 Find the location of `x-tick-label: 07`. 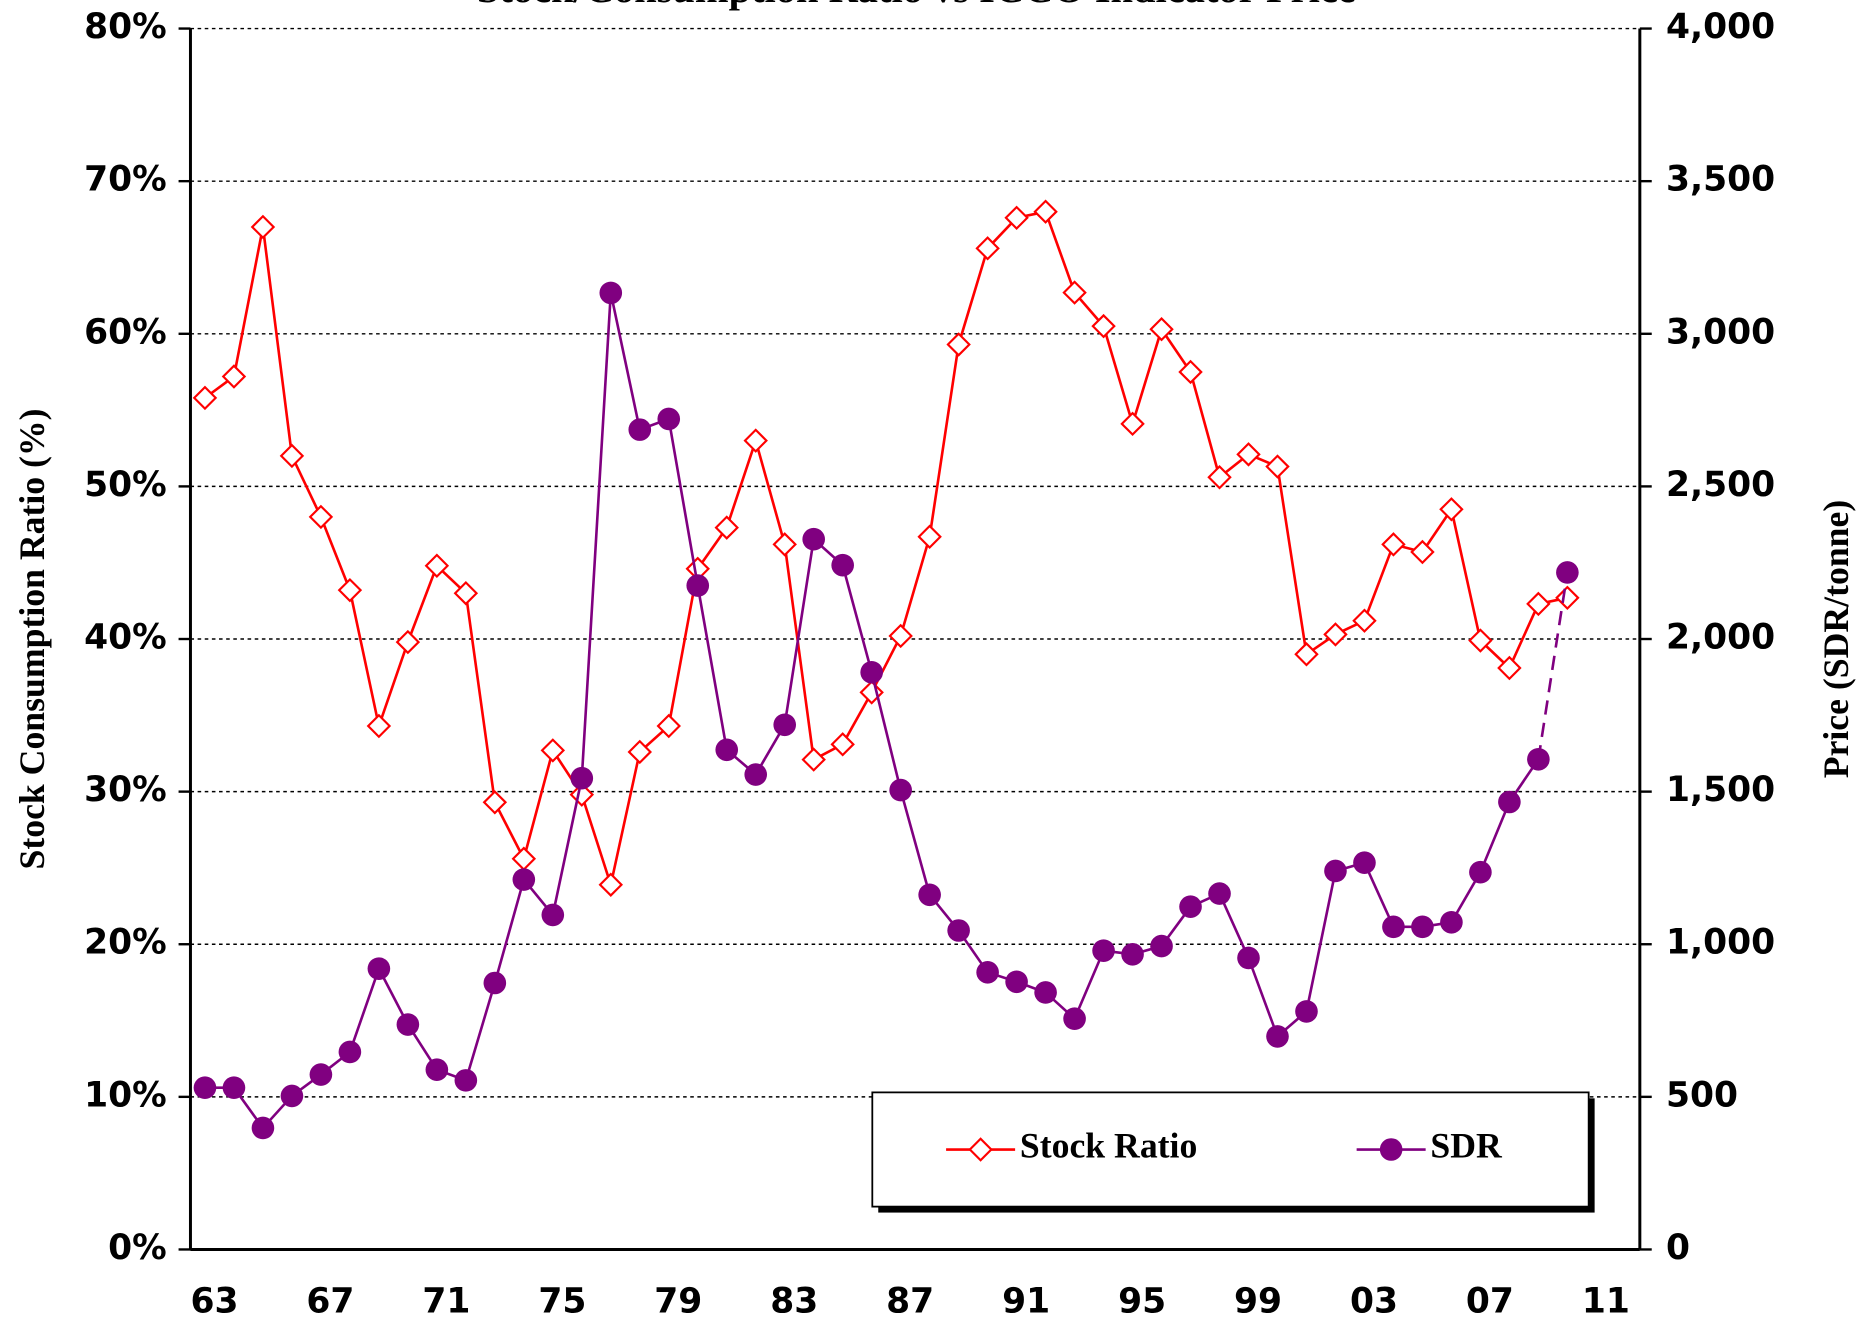

x-tick-label: 07 is located at coordinates (1490, 1302).